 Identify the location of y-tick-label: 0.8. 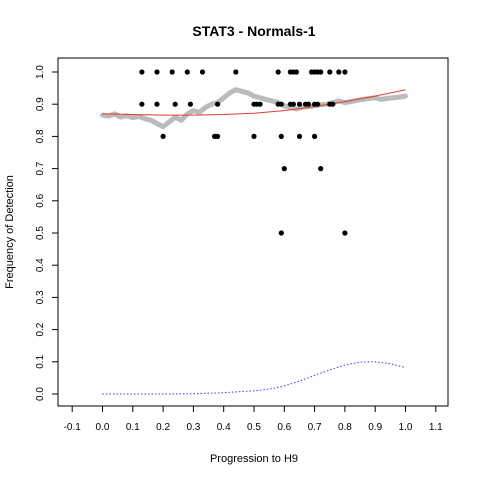
(40, 136).